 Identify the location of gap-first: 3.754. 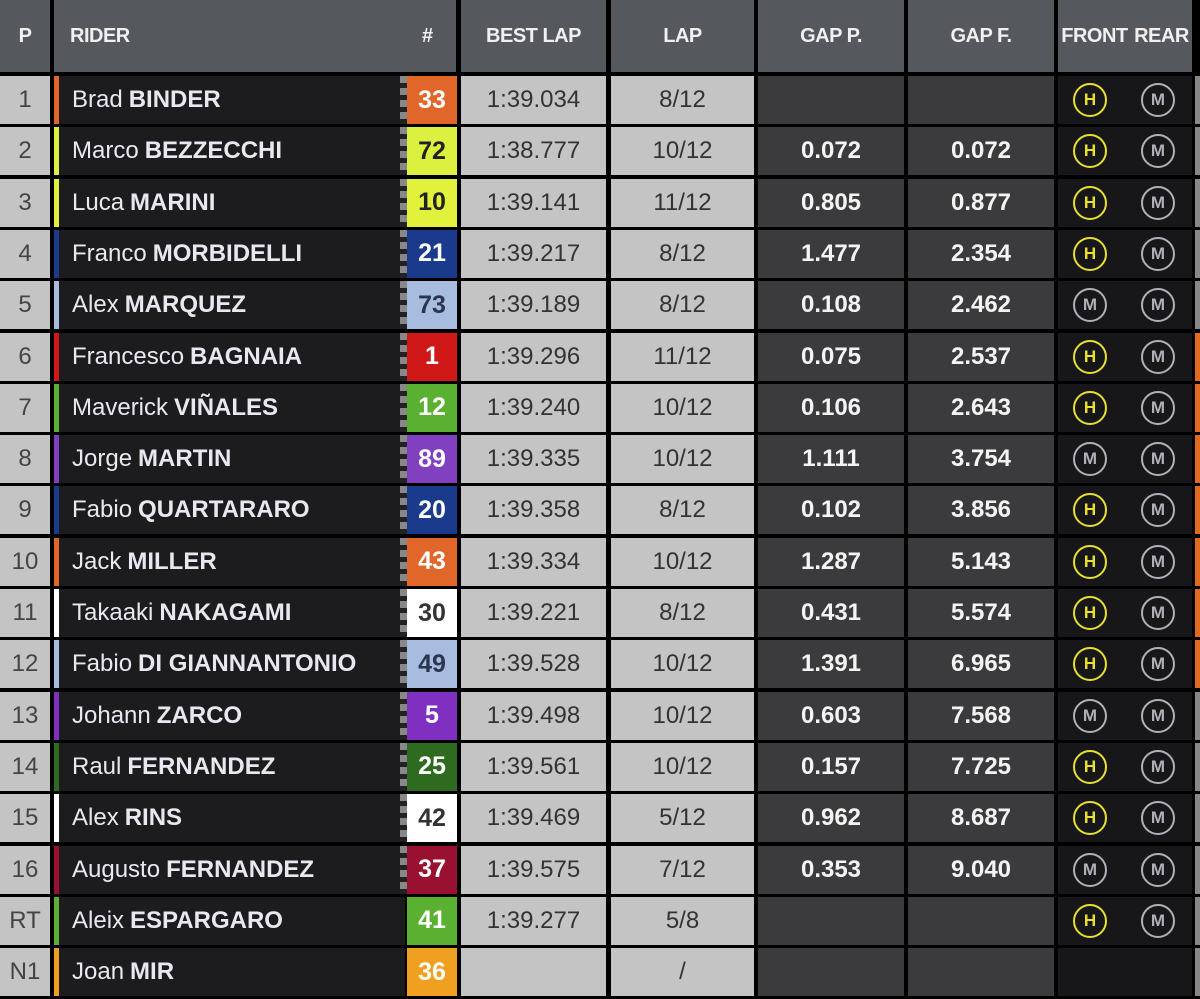
(981, 459).